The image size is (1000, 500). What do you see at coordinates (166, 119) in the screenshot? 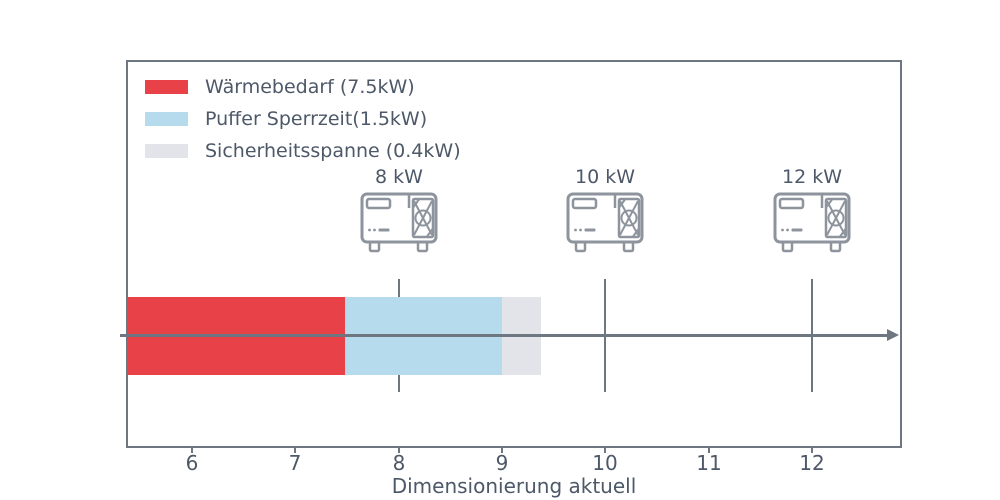
I see `legend-swatch-blue` at bounding box center [166, 119].